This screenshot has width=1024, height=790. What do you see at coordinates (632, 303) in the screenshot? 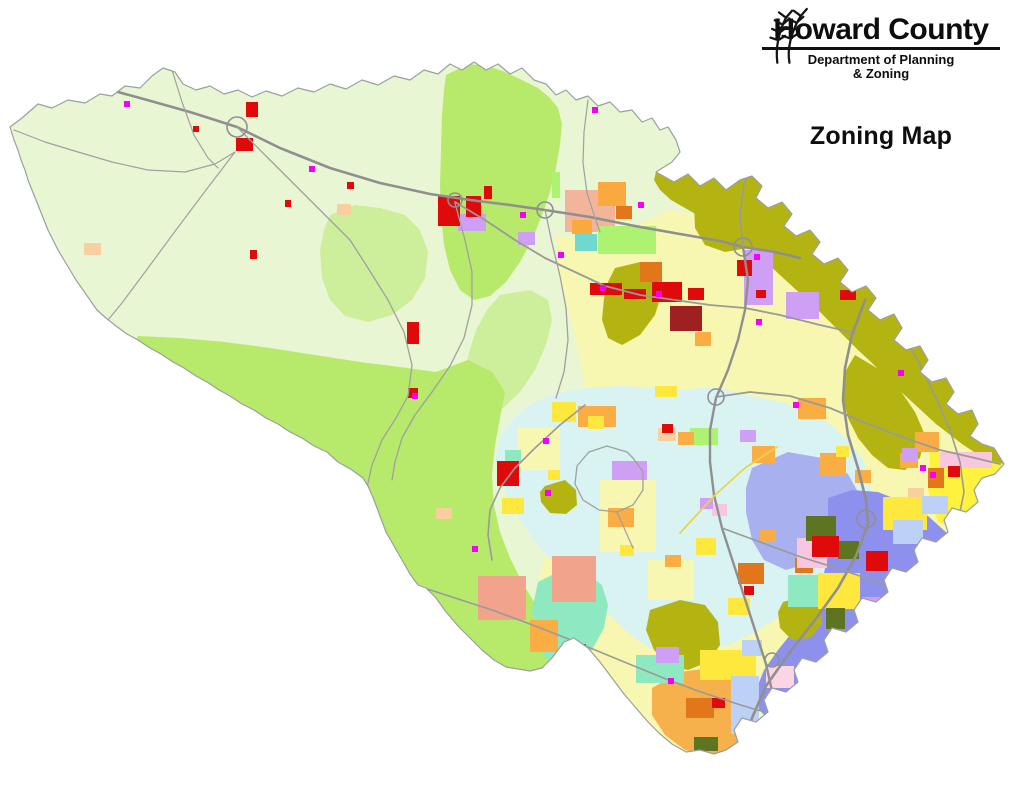
I see `zone-olive-finger-ec` at bounding box center [632, 303].